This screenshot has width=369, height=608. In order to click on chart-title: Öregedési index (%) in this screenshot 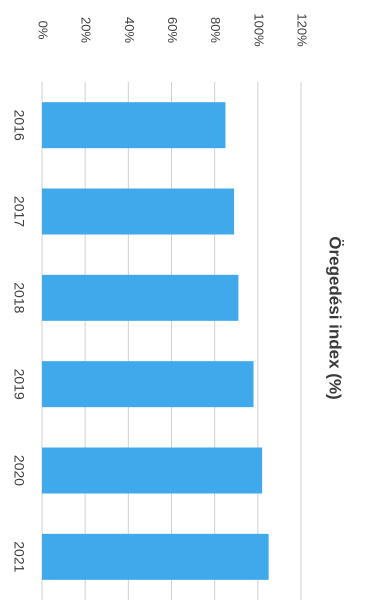, I will do `click(335, 317)`.